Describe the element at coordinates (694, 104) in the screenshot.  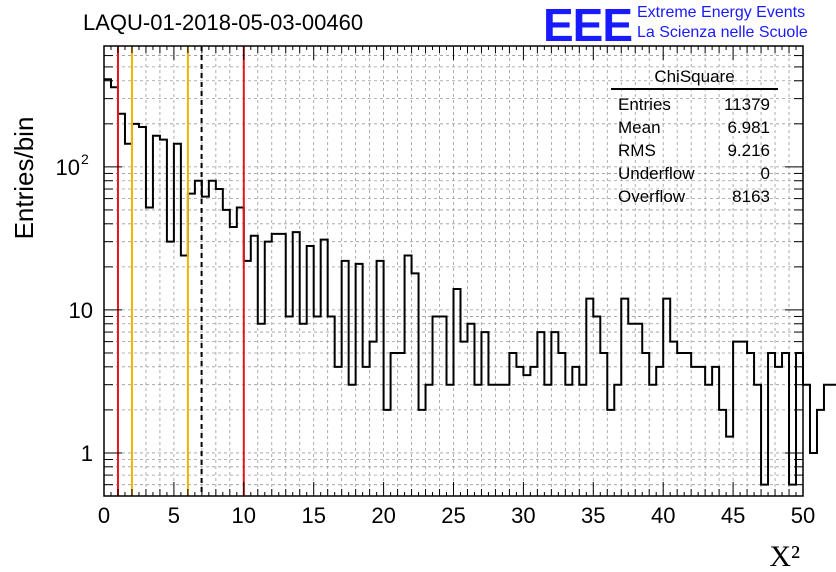
I see `stats-row-entries: Entries 11379` at that location.